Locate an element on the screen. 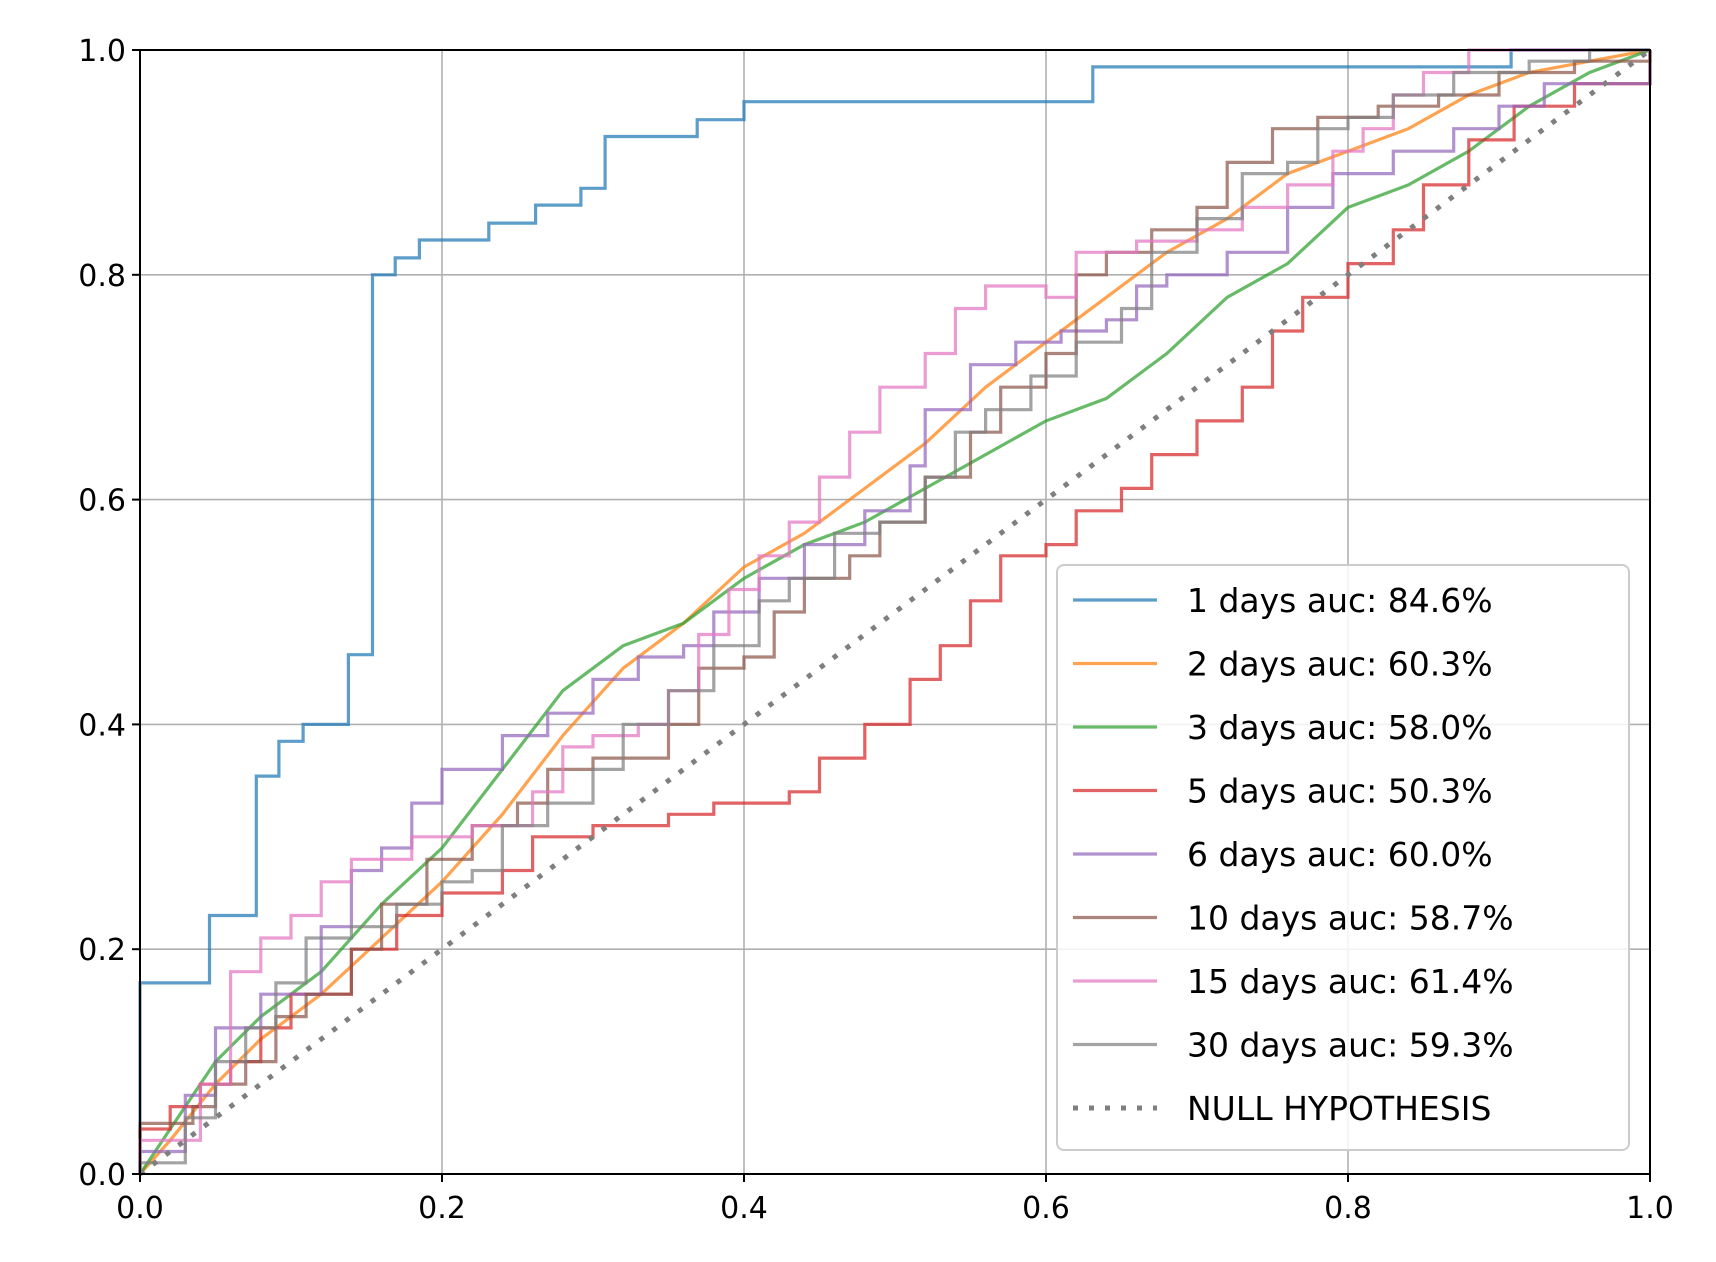 The height and width of the screenshot is (1262, 1716). x-tick-label: 0.6 is located at coordinates (1046, 1208).